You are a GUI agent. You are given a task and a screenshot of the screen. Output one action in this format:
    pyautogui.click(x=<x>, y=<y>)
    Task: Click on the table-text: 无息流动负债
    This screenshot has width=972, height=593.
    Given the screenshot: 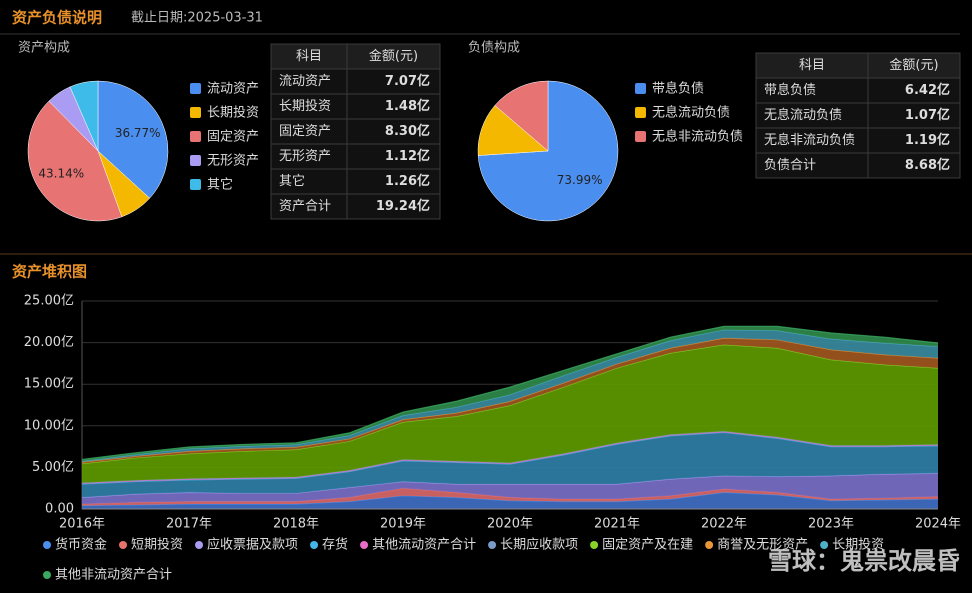 What is the action you would take?
    pyautogui.click(x=803, y=115)
    